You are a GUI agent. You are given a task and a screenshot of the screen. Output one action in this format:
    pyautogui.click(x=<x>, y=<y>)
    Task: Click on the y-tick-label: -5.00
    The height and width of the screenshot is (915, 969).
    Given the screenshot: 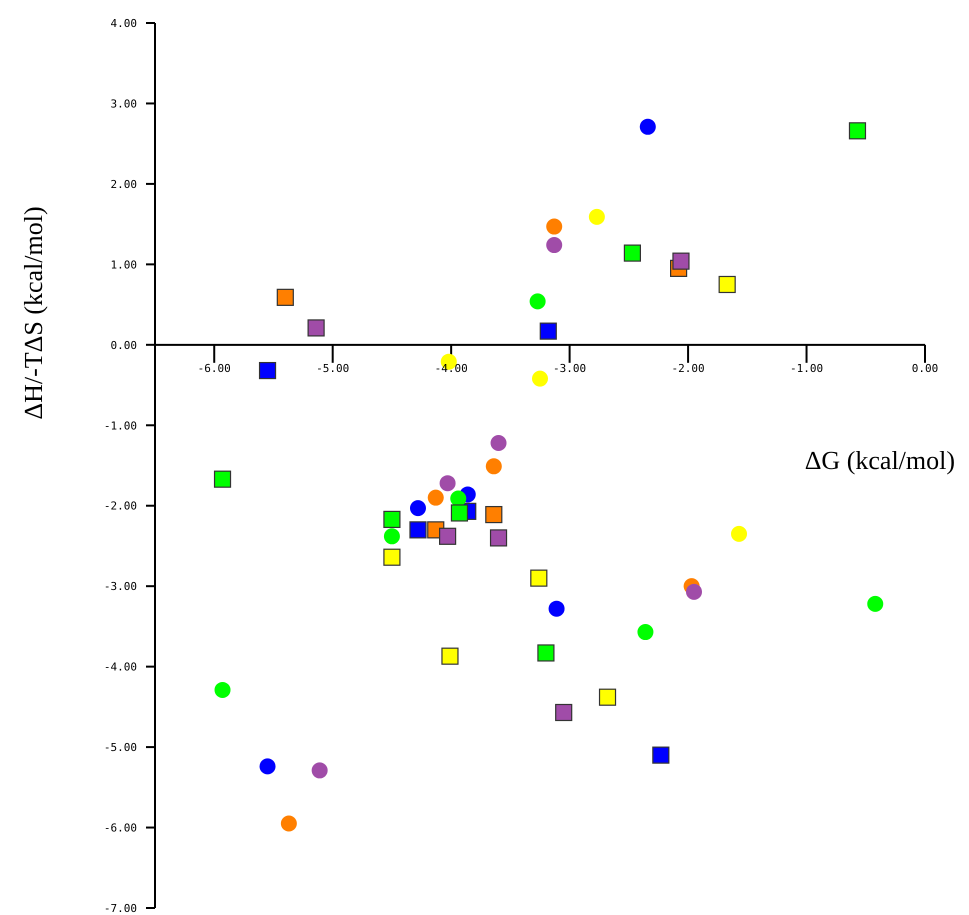 What is the action you would take?
    pyautogui.click(x=120, y=747)
    